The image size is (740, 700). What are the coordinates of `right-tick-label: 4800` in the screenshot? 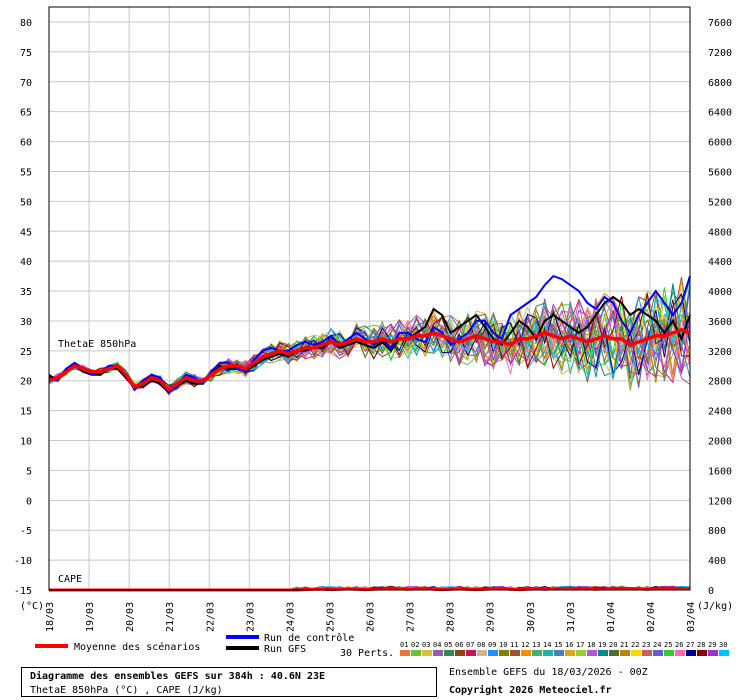 It's located at (720, 232).